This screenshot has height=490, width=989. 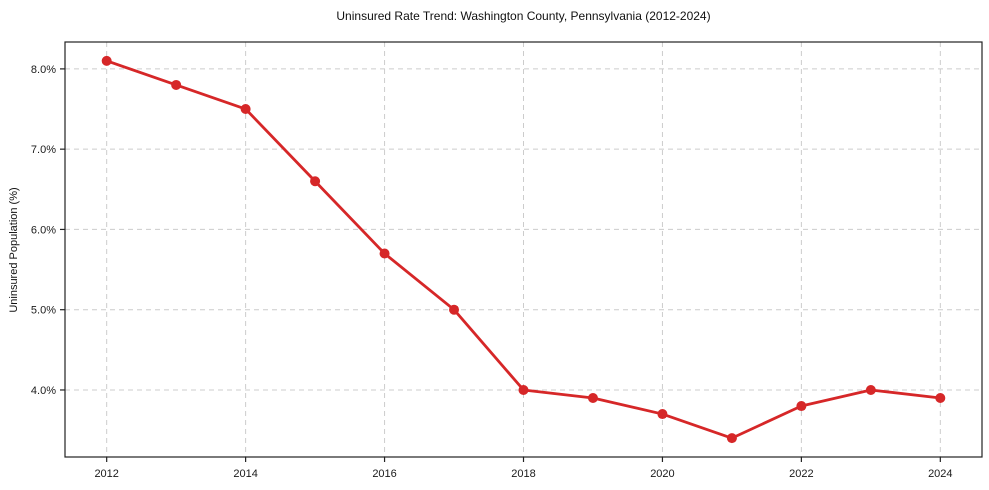 What do you see at coordinates (245, 109) in the screenshot?
I see `data-point-2014` at bounding box center [245, 109].